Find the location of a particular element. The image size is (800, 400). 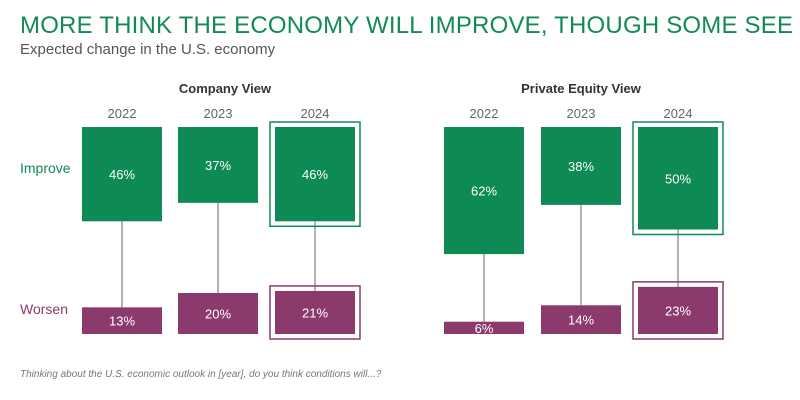

panel-title: Company View is located at coordinates (225, 88).